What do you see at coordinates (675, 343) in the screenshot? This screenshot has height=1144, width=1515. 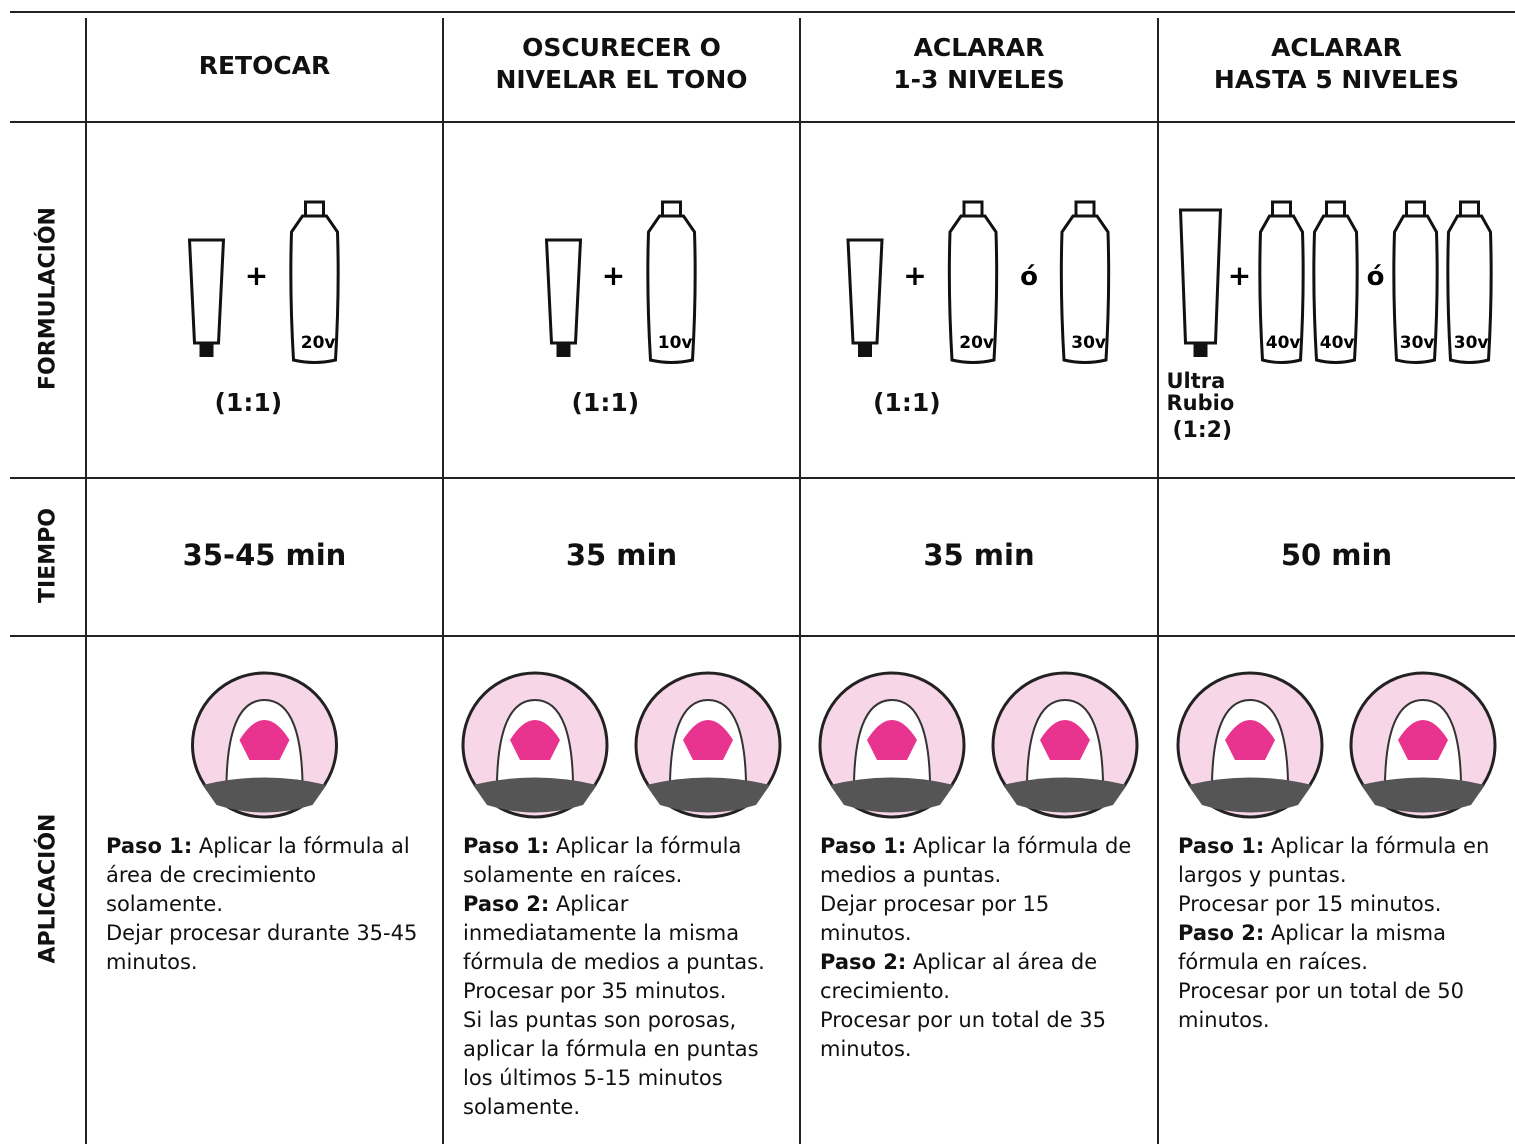 I see `bottle-label: 10v` at bounding box center [675, 343].